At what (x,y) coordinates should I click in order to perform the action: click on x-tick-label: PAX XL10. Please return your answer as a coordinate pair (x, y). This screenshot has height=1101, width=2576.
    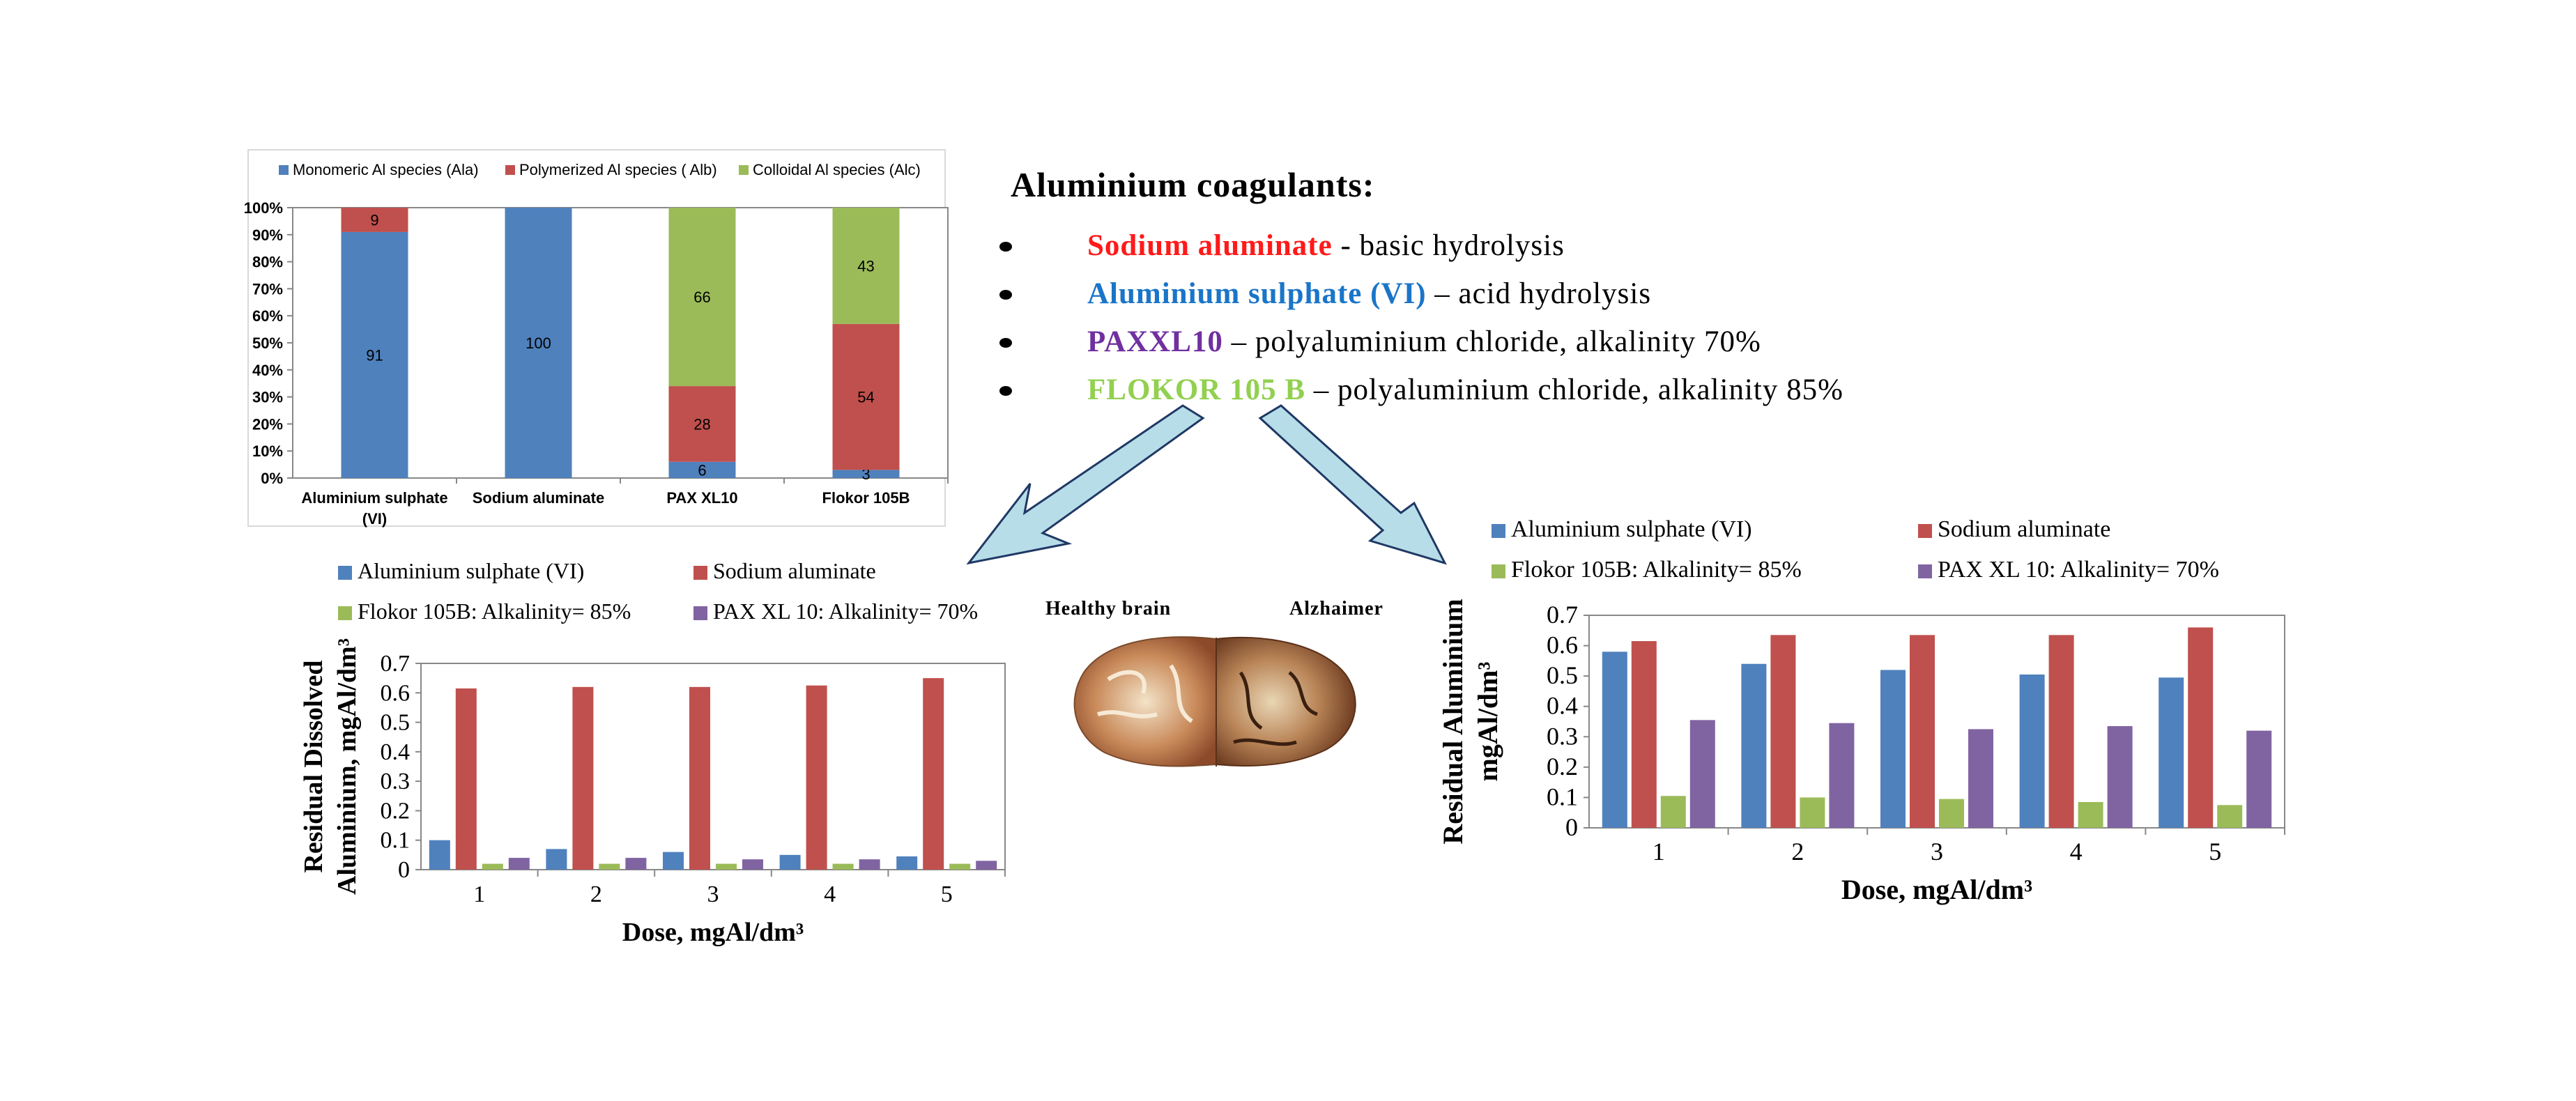
    Looking at the image, I should click on (701, 498).